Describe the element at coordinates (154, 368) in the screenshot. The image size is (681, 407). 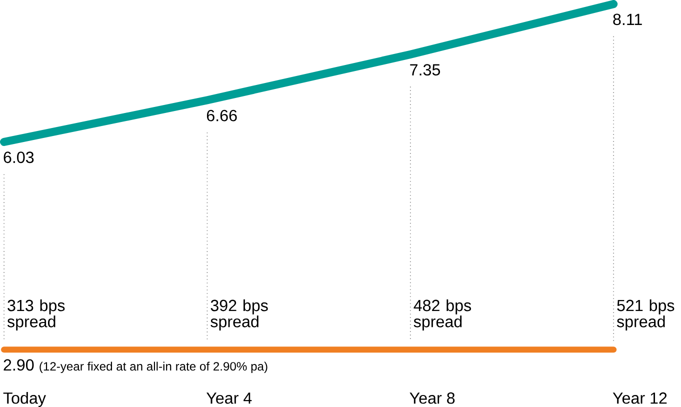
I see `text: (12-year fixed at an all-in rate of 2.90% pa)` at that location.